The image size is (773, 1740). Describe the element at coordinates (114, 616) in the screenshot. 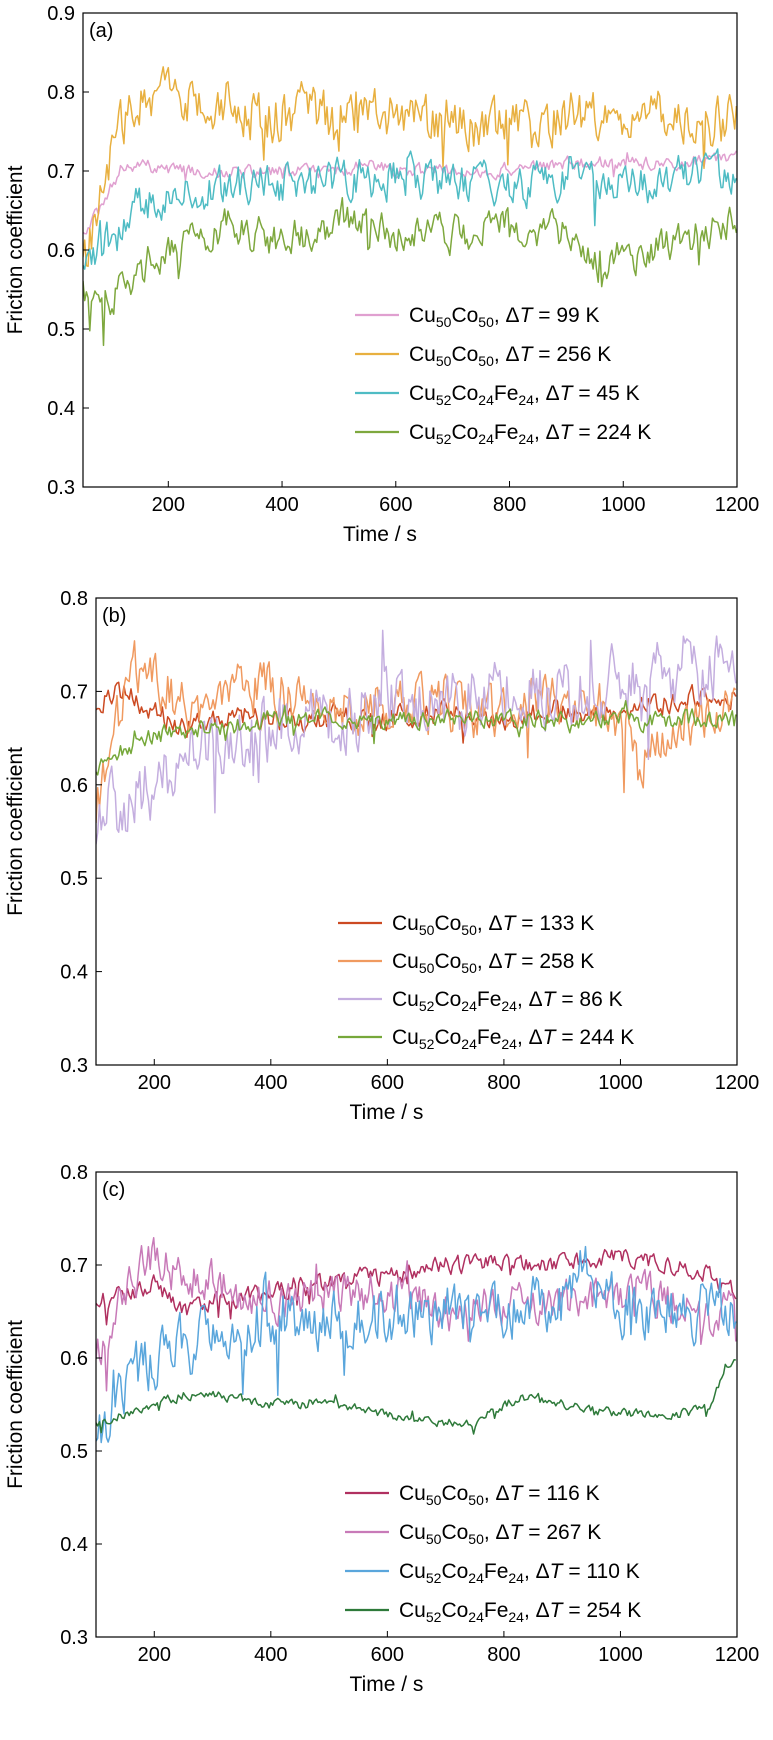

I see `panel-label: (b)` at that location.